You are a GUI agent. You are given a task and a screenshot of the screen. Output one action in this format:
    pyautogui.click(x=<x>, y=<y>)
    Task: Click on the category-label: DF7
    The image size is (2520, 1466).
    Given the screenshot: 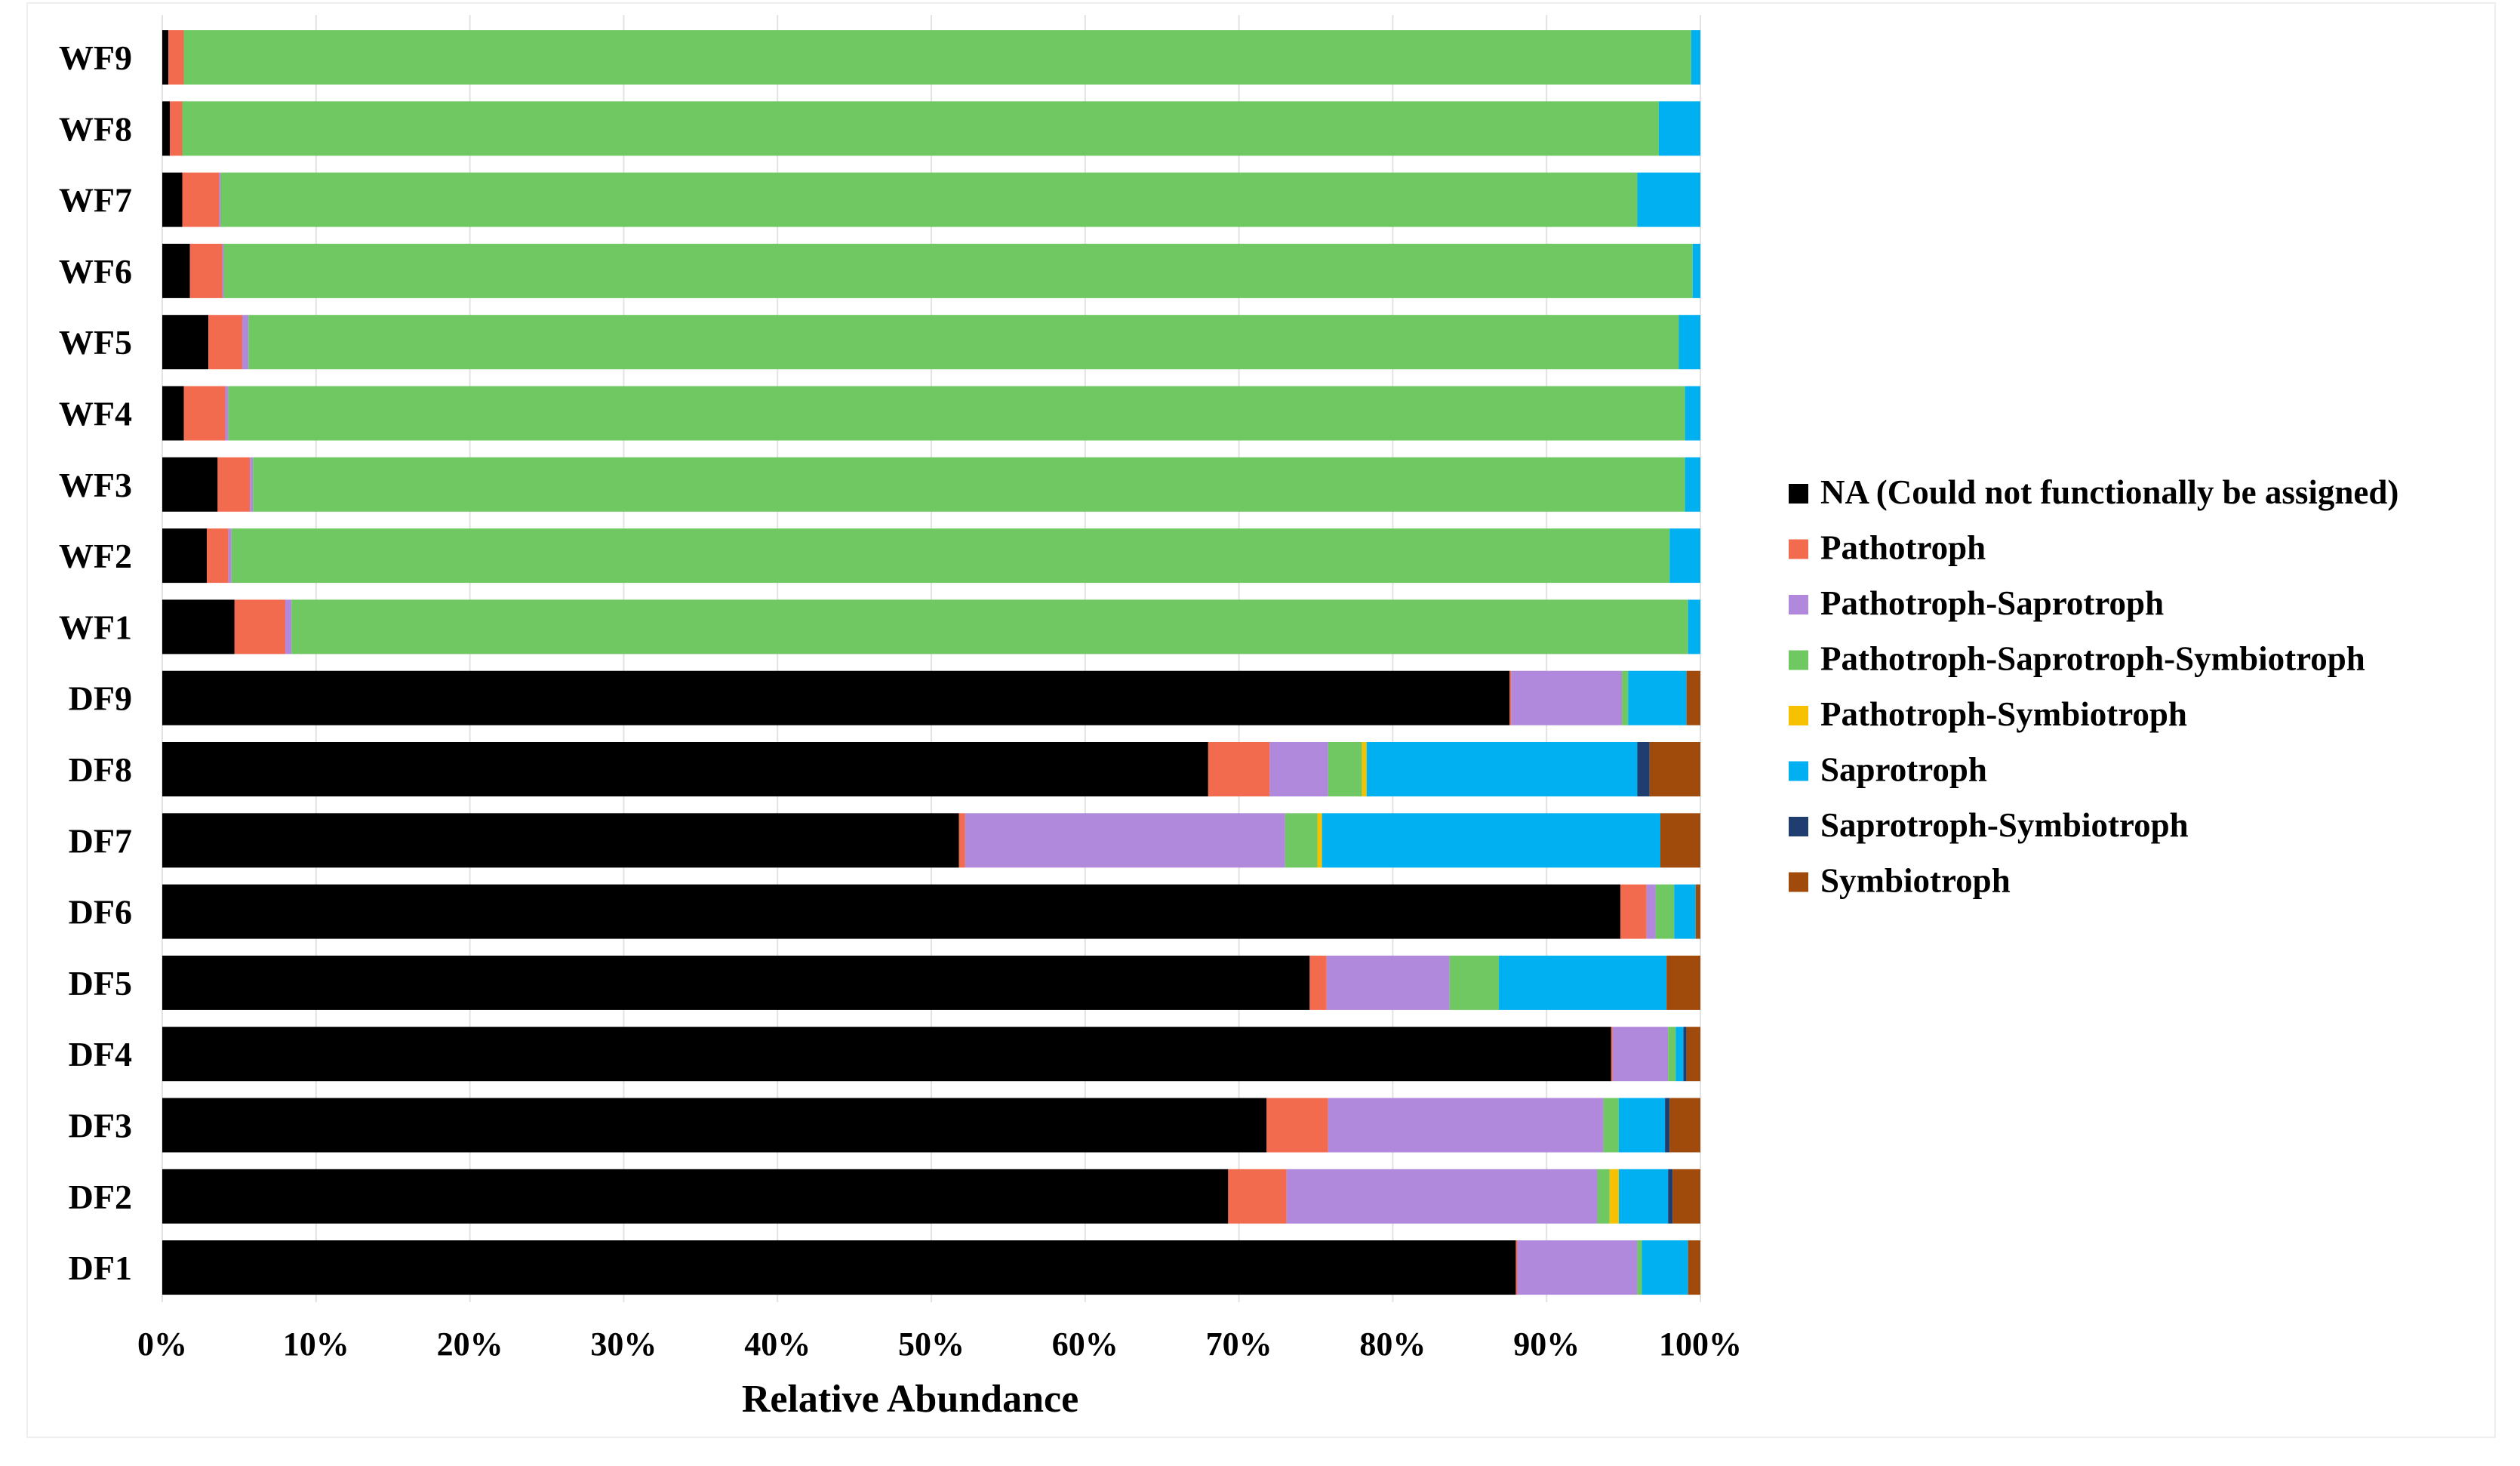 What is the action you would take?
    pyautogui.click(x=100, y=840)
    